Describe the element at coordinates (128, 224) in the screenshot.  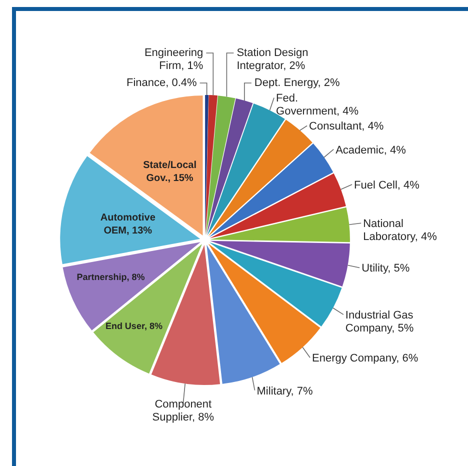
I see `slice-label: Automotive OEM, 13%` at that location.